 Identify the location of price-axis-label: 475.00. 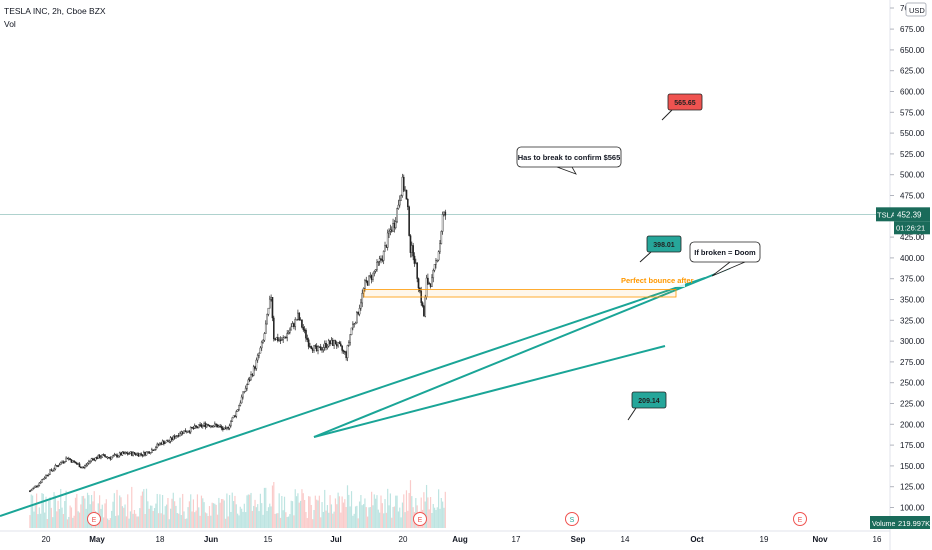
(912, 196).